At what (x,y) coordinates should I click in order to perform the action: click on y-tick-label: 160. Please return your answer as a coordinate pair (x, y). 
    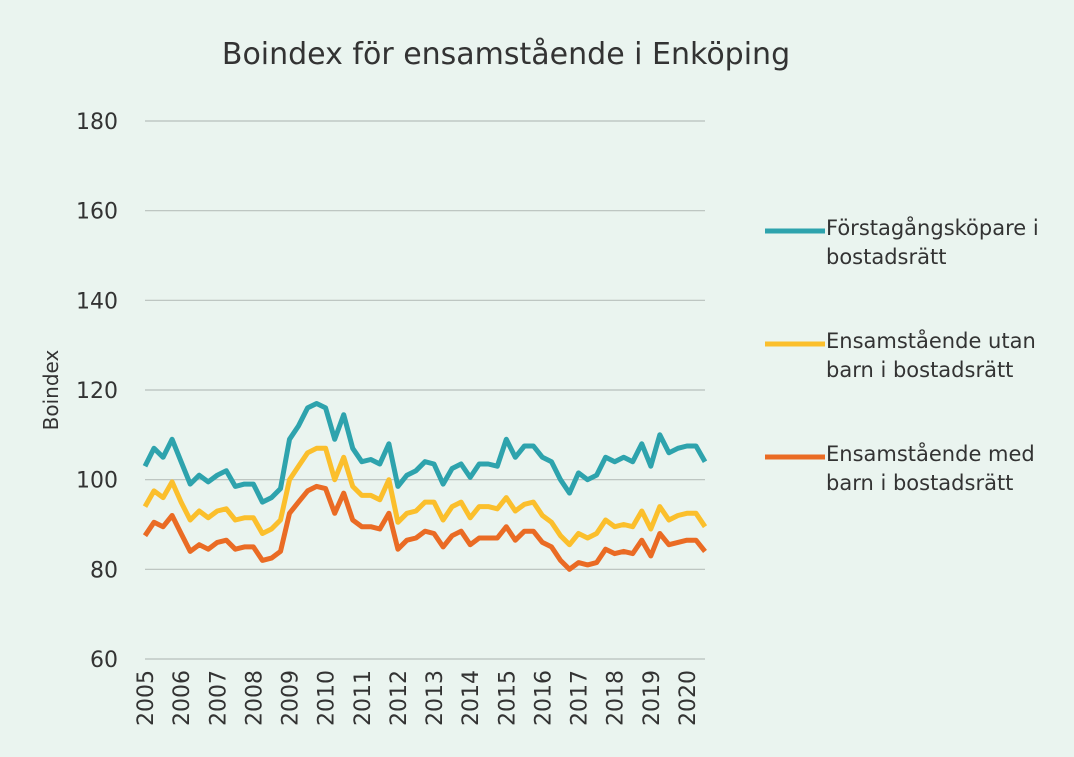
    Looking at the image, I should click on (97, 212).